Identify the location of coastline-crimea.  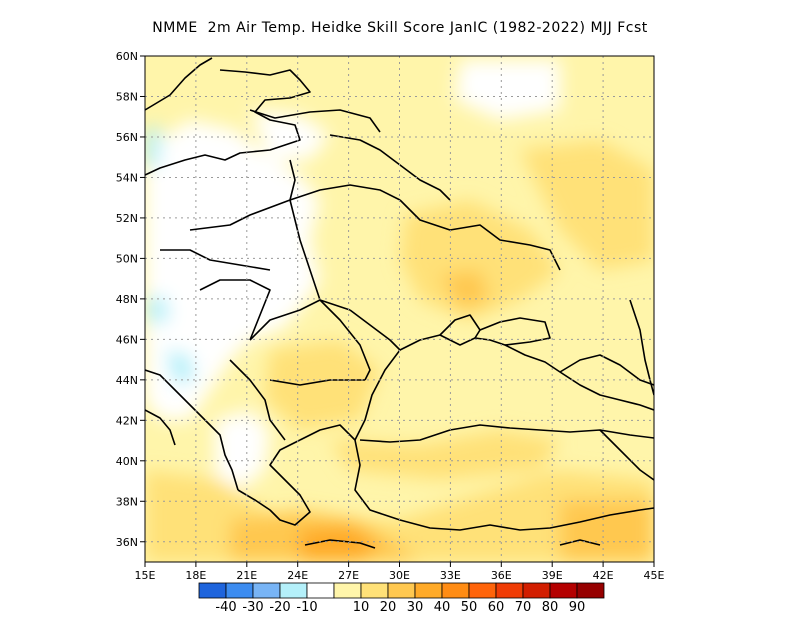
(460, 326).